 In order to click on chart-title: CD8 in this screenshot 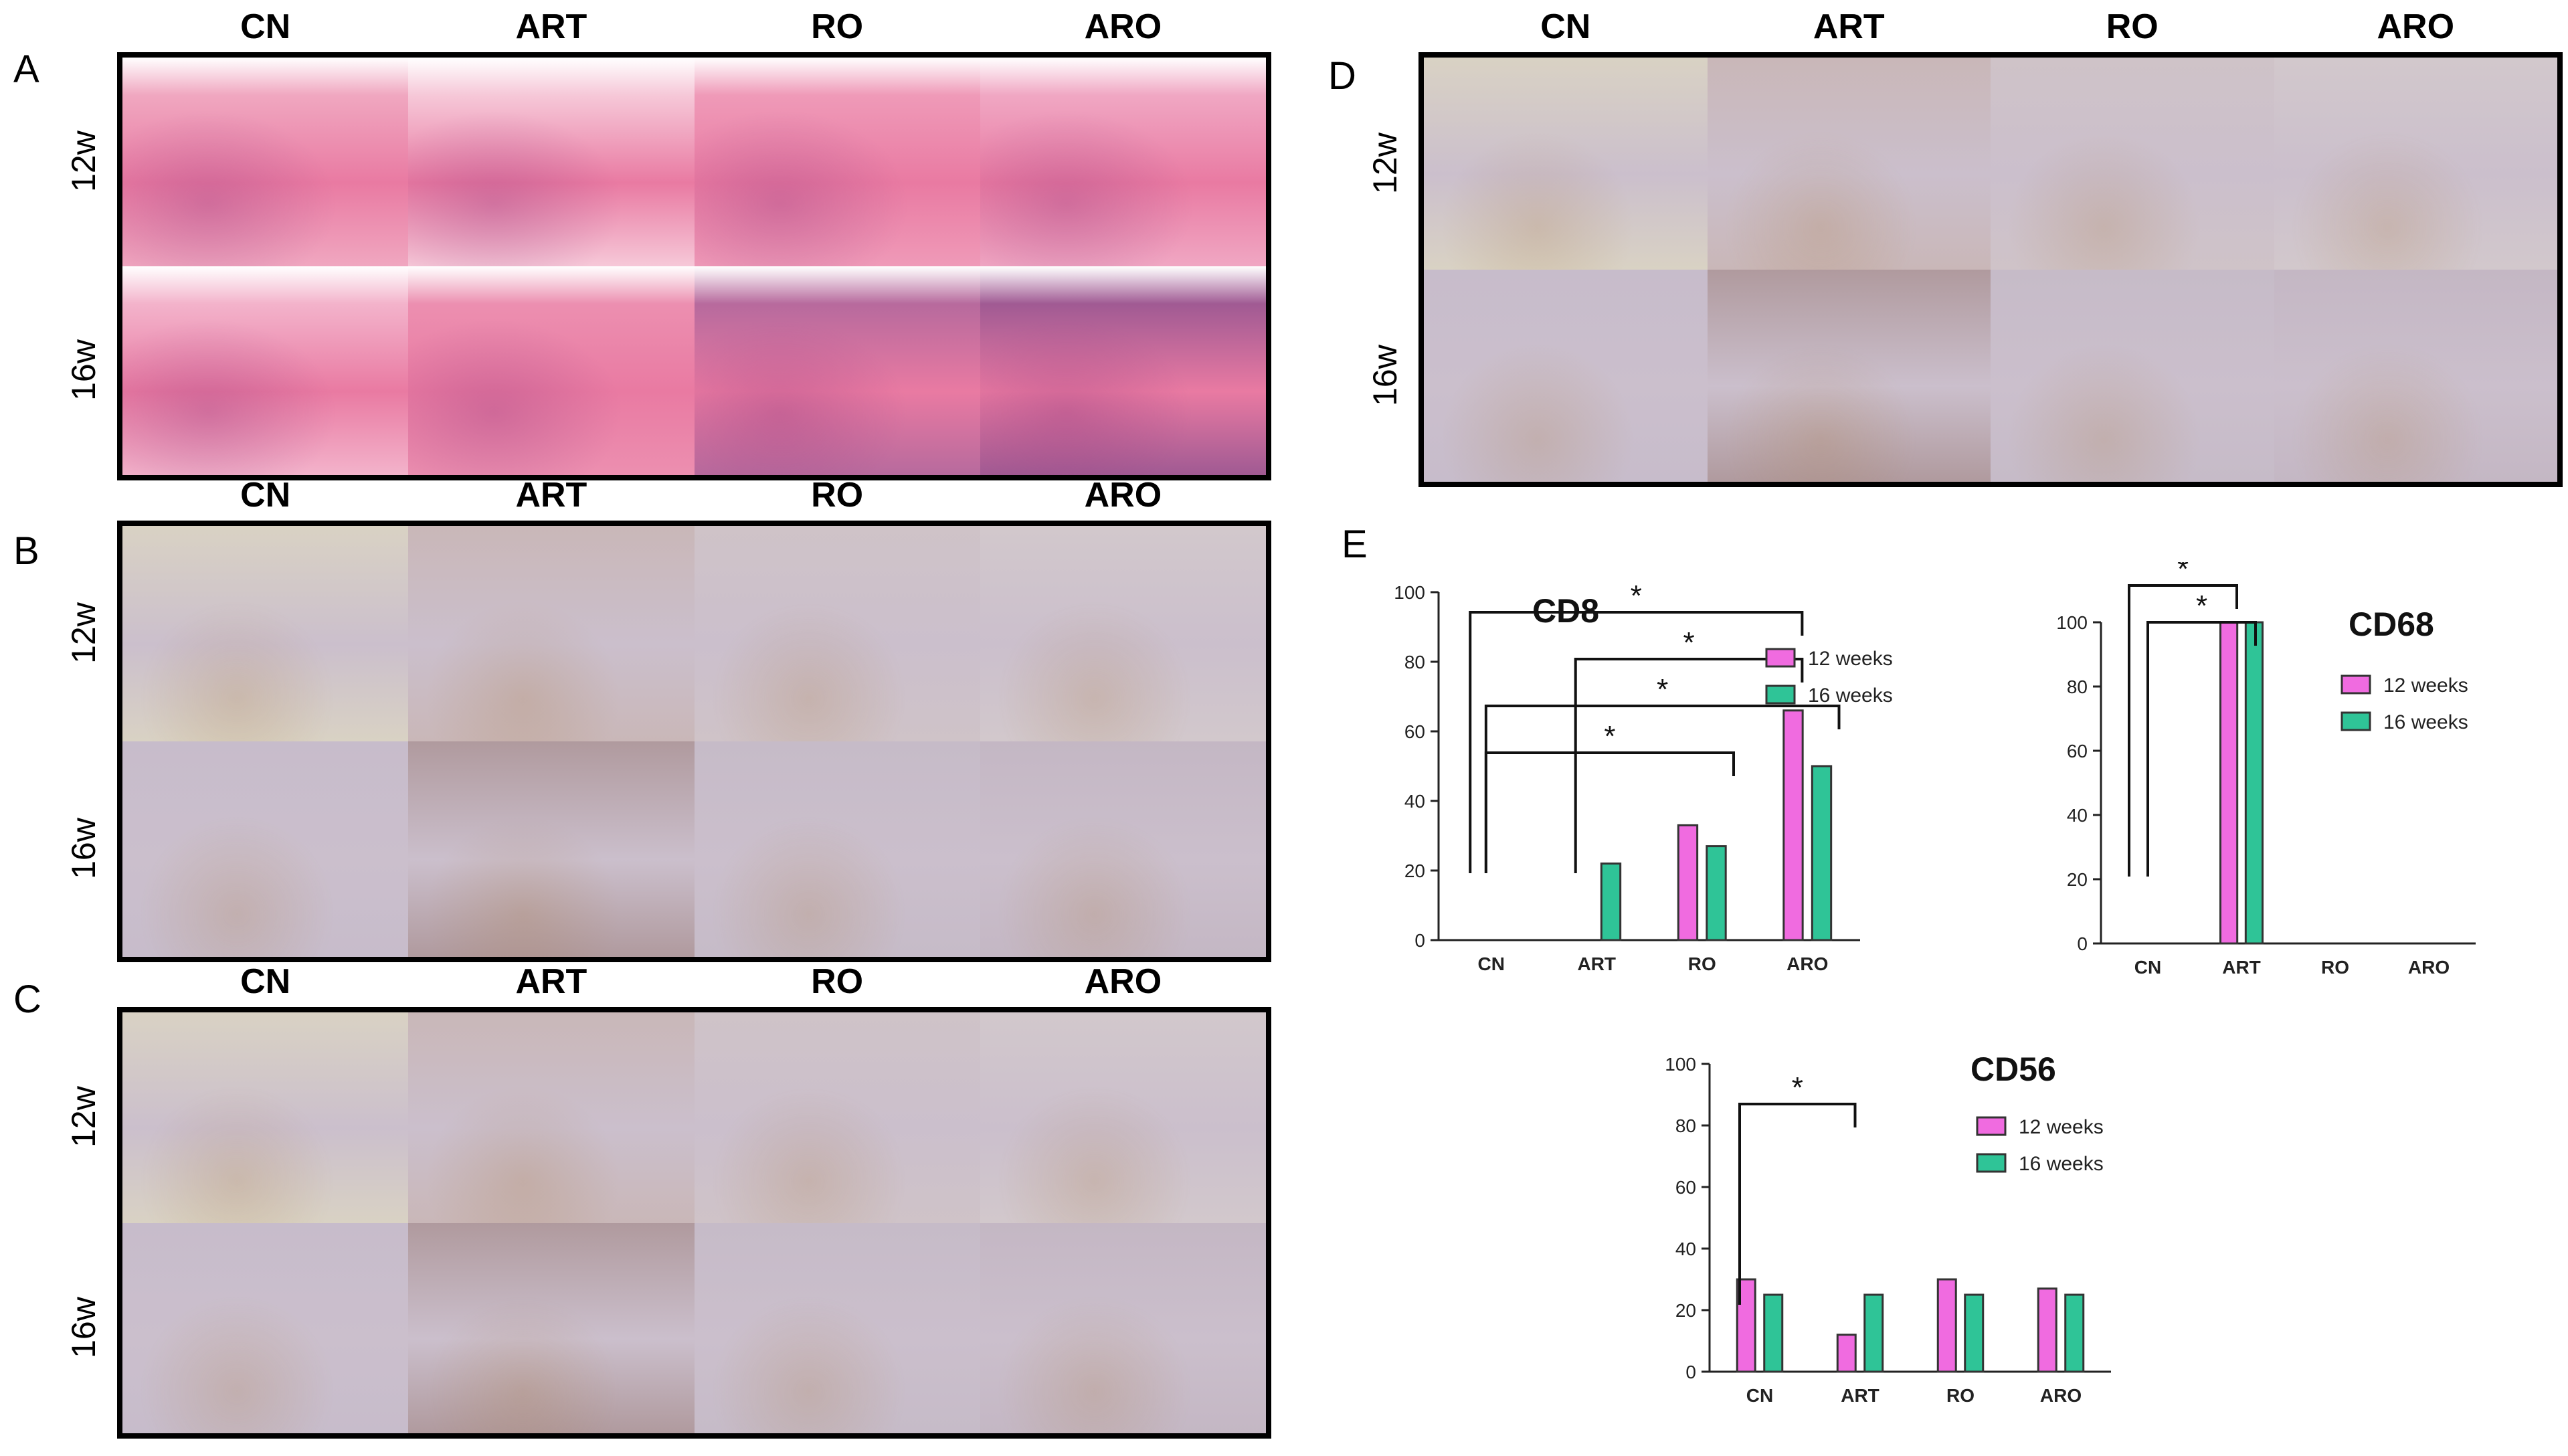, I will do `click(1565, 611)`.